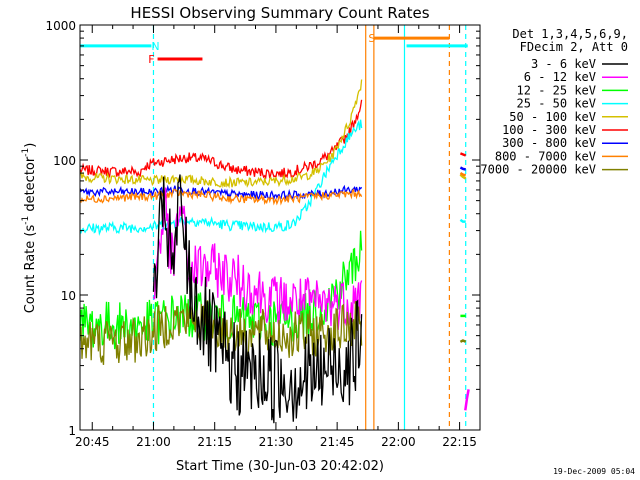 This screenshot has width=640, height=480. I want to click on y-axis-label: Count Rate (s-1 detector-1), so click(29, 228).